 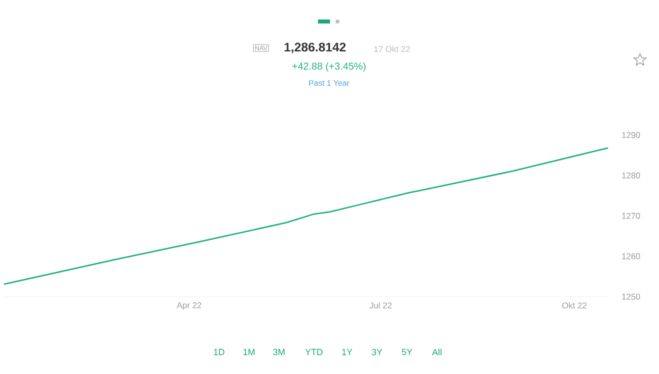 I want to click on x-tick-label: Okt 22, so click(x=574, y=305).